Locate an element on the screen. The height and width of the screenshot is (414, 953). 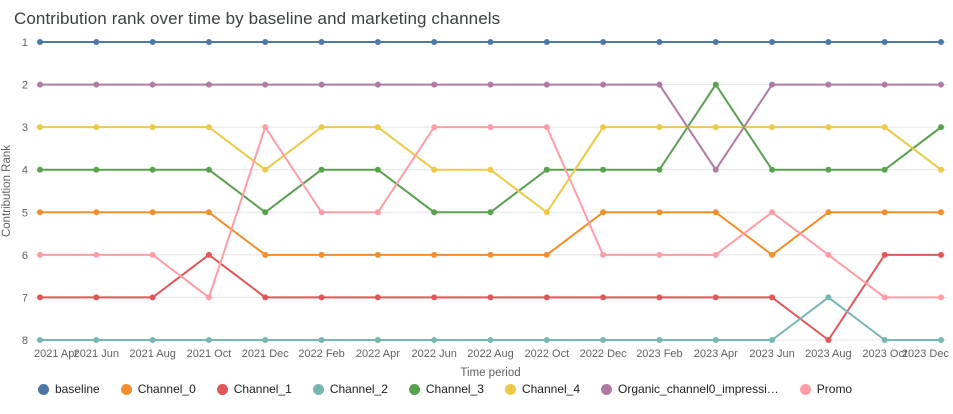
legend-item-channel-4: Channel_4 is located at coordinates (542, 389).